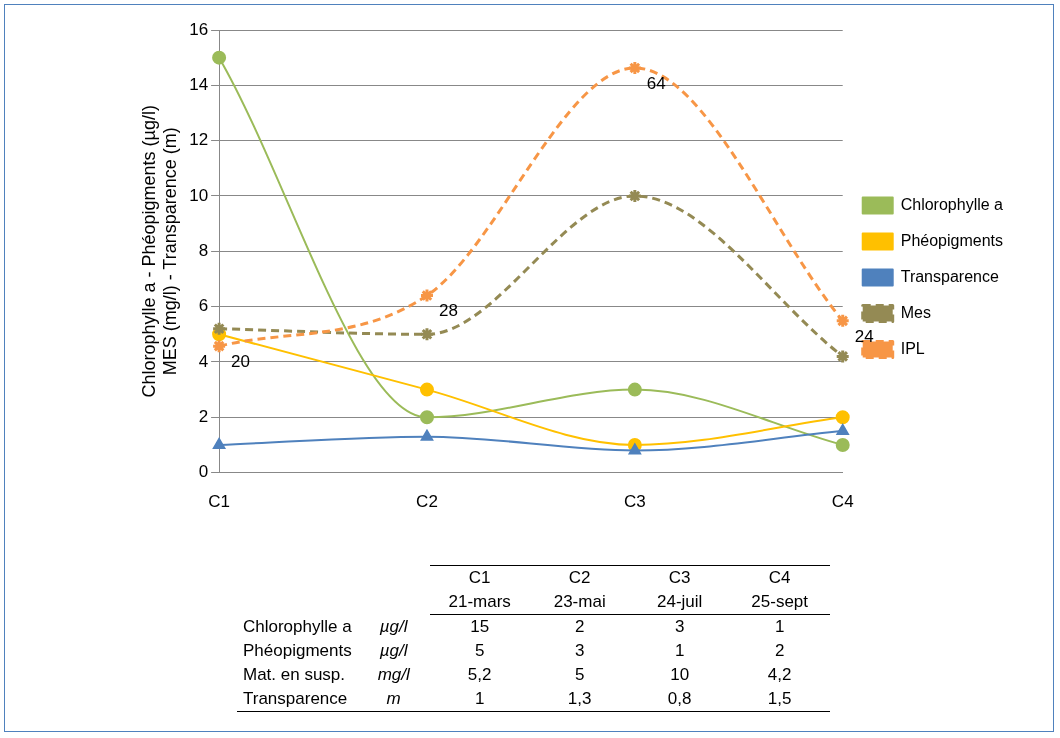  Describe the element at coordinates (656, 83) in the screenshot. I see `data-label: 64` at that location.